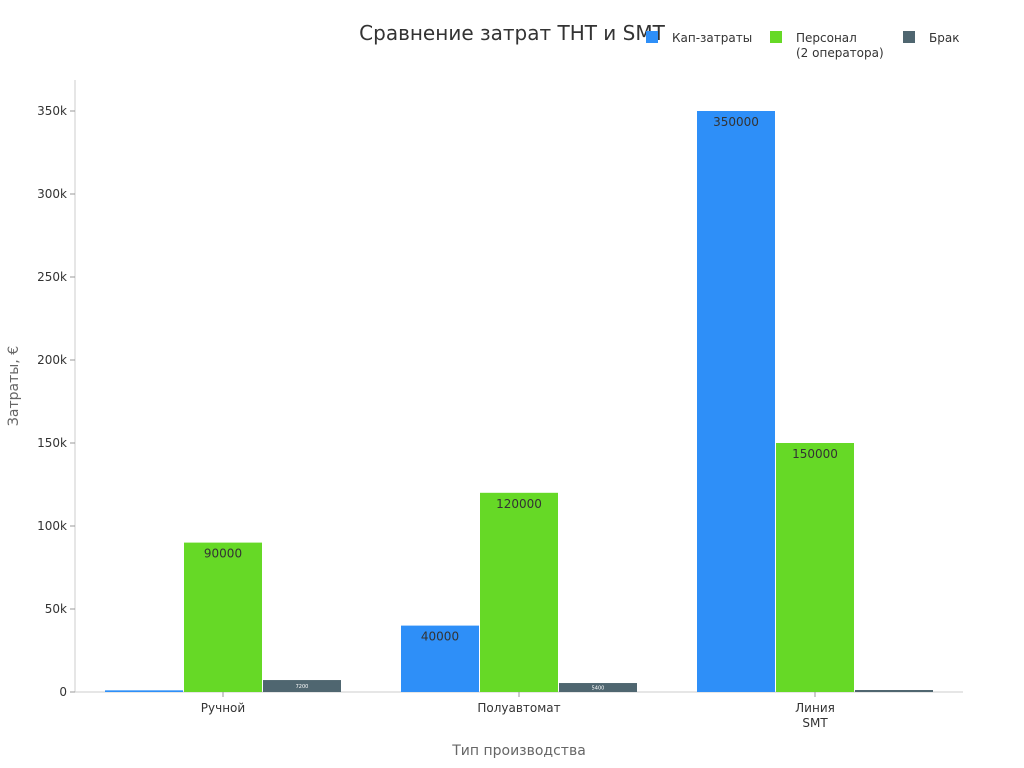  I want to click on y-tick-label: 150k, so click(52, 443).